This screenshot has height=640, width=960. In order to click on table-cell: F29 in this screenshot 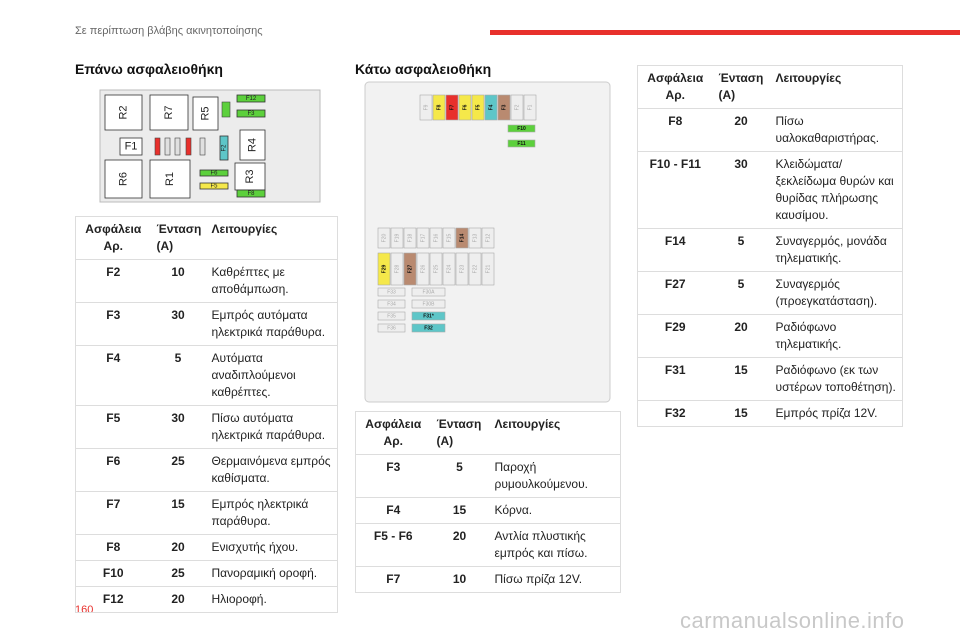, I will do `click(675, 336)`.